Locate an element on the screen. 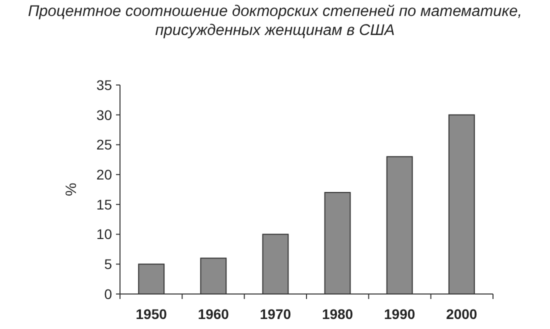  x-tick-label: 1950 is located at coordinates (152, 314).